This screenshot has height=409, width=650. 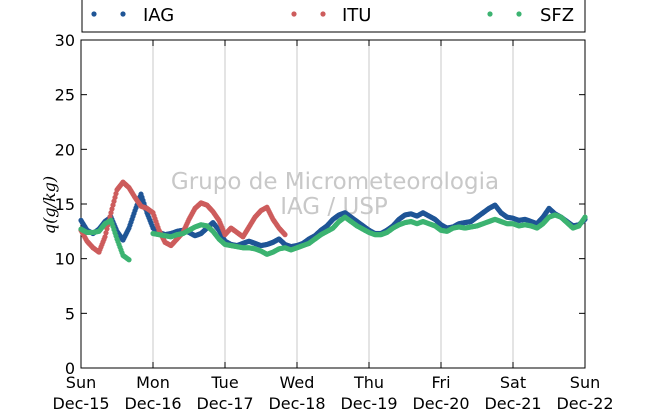 What do you see at coordinates (65, 204) in the screenshot?
I see `y-tick-label: 15` at bounding box center [65, 204].